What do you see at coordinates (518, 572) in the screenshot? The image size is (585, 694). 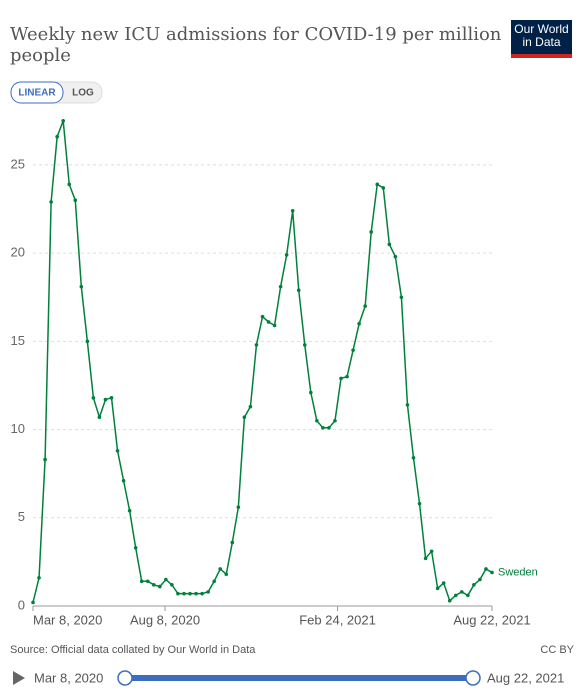 I see `series-label: Sweden` at bounding box center [518, 572].